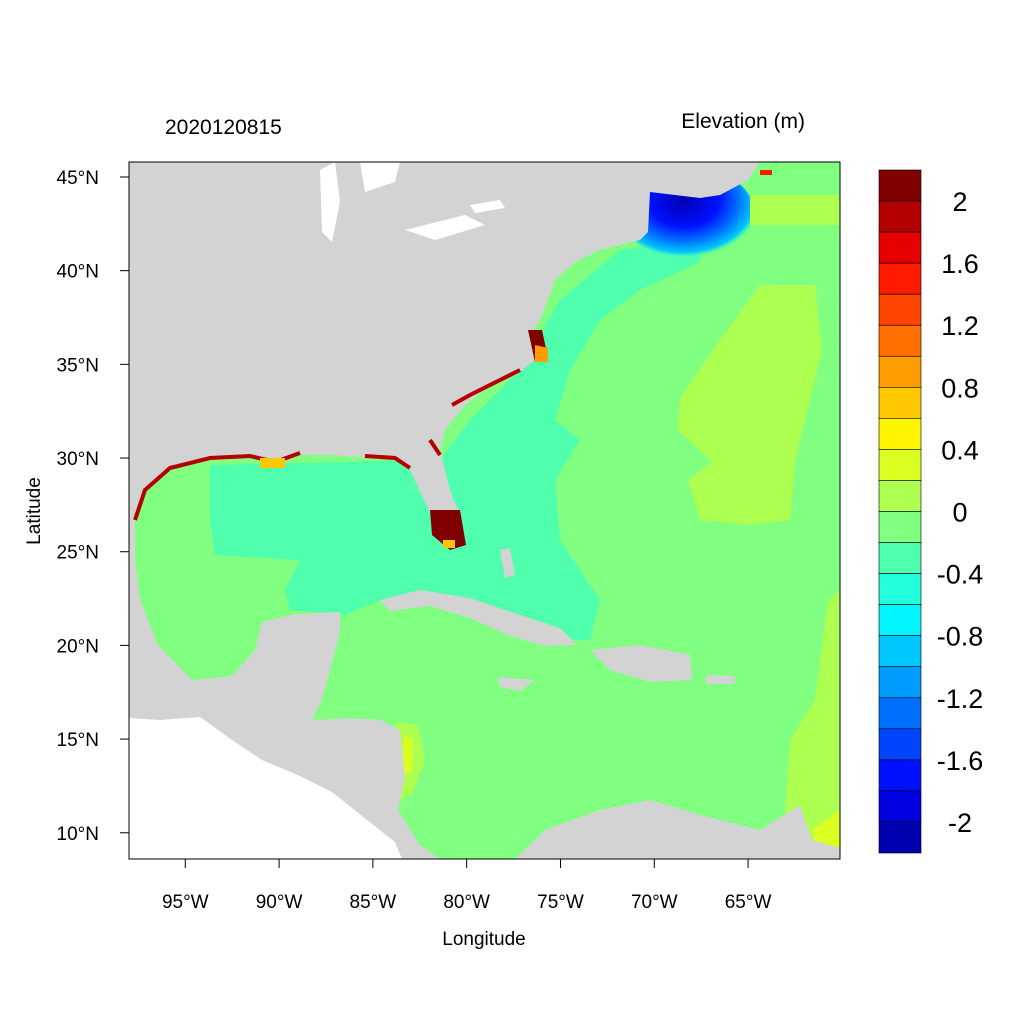  What do you see at coordinates (185, 902) in the screenshot?
I see `x-tick-label: 95°W` at bounding box center [185, 902].